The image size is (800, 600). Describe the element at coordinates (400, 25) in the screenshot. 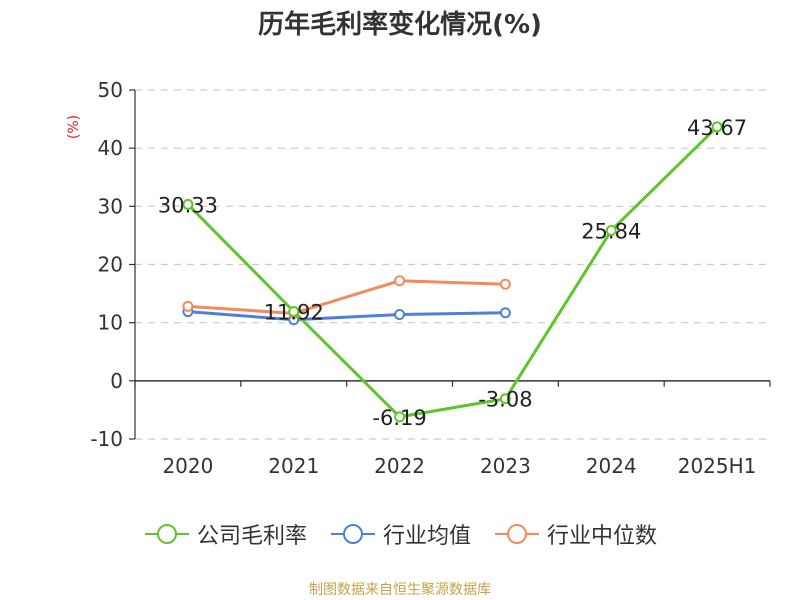

I see `chart-title: 历年毛利率变化情况(%)` at that location.